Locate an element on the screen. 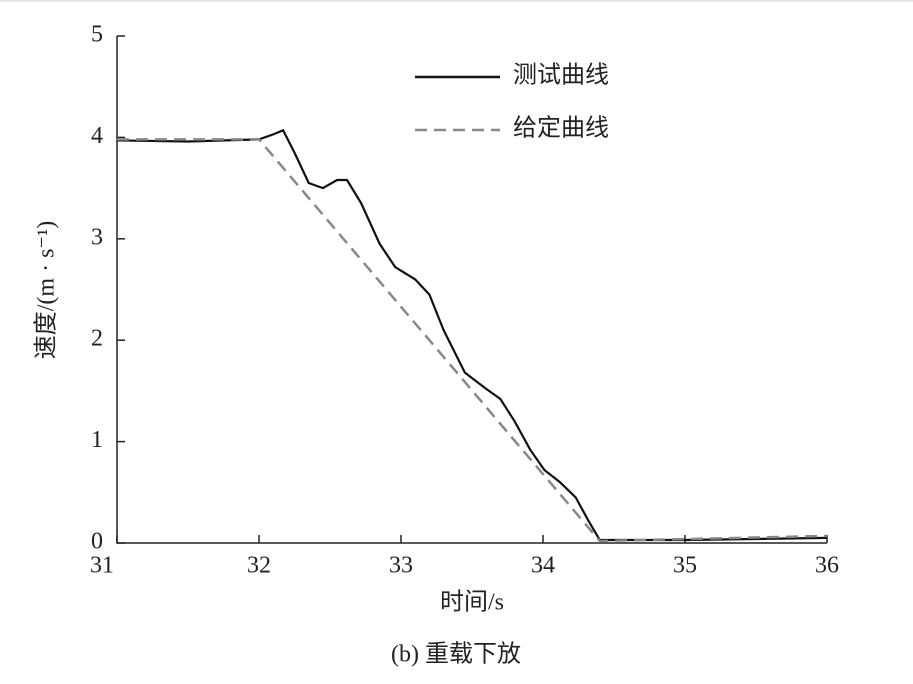 The image size is (913, 684). caption: (b) 重载下放 is located at coordinates (456, 654).